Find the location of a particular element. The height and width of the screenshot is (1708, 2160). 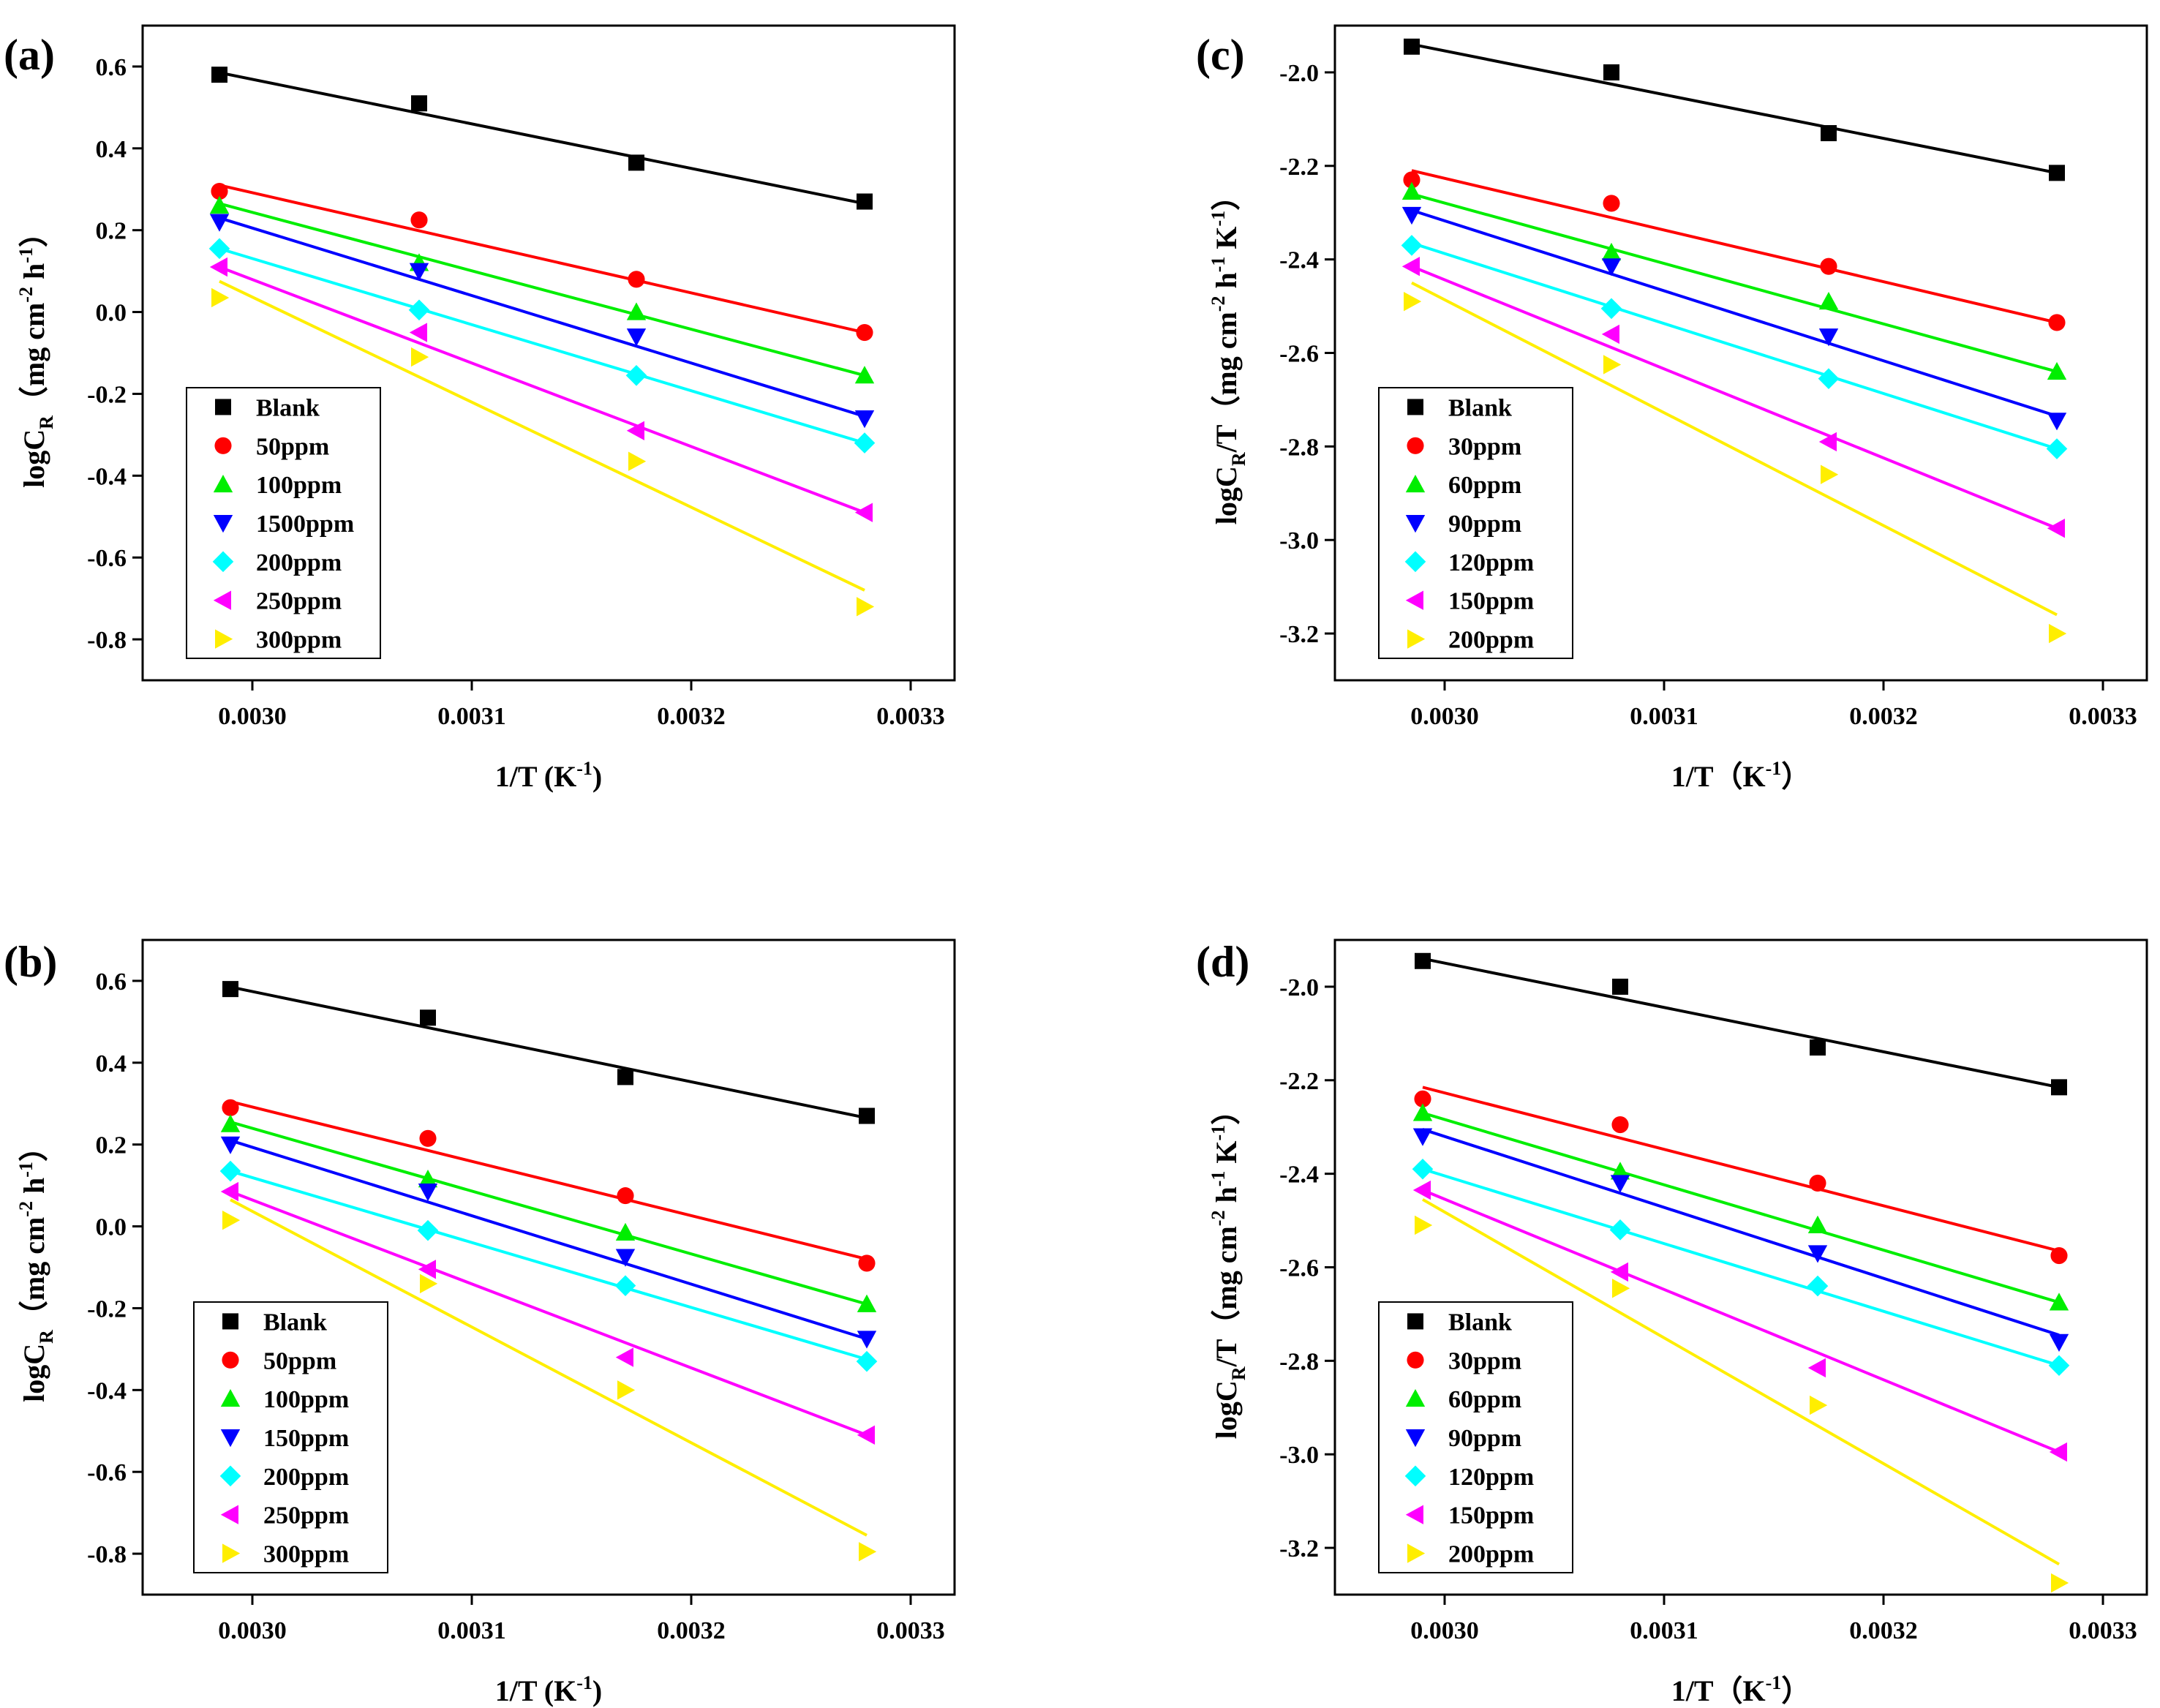

legend-label: 150ppm is located at coordinates (1491, 601).